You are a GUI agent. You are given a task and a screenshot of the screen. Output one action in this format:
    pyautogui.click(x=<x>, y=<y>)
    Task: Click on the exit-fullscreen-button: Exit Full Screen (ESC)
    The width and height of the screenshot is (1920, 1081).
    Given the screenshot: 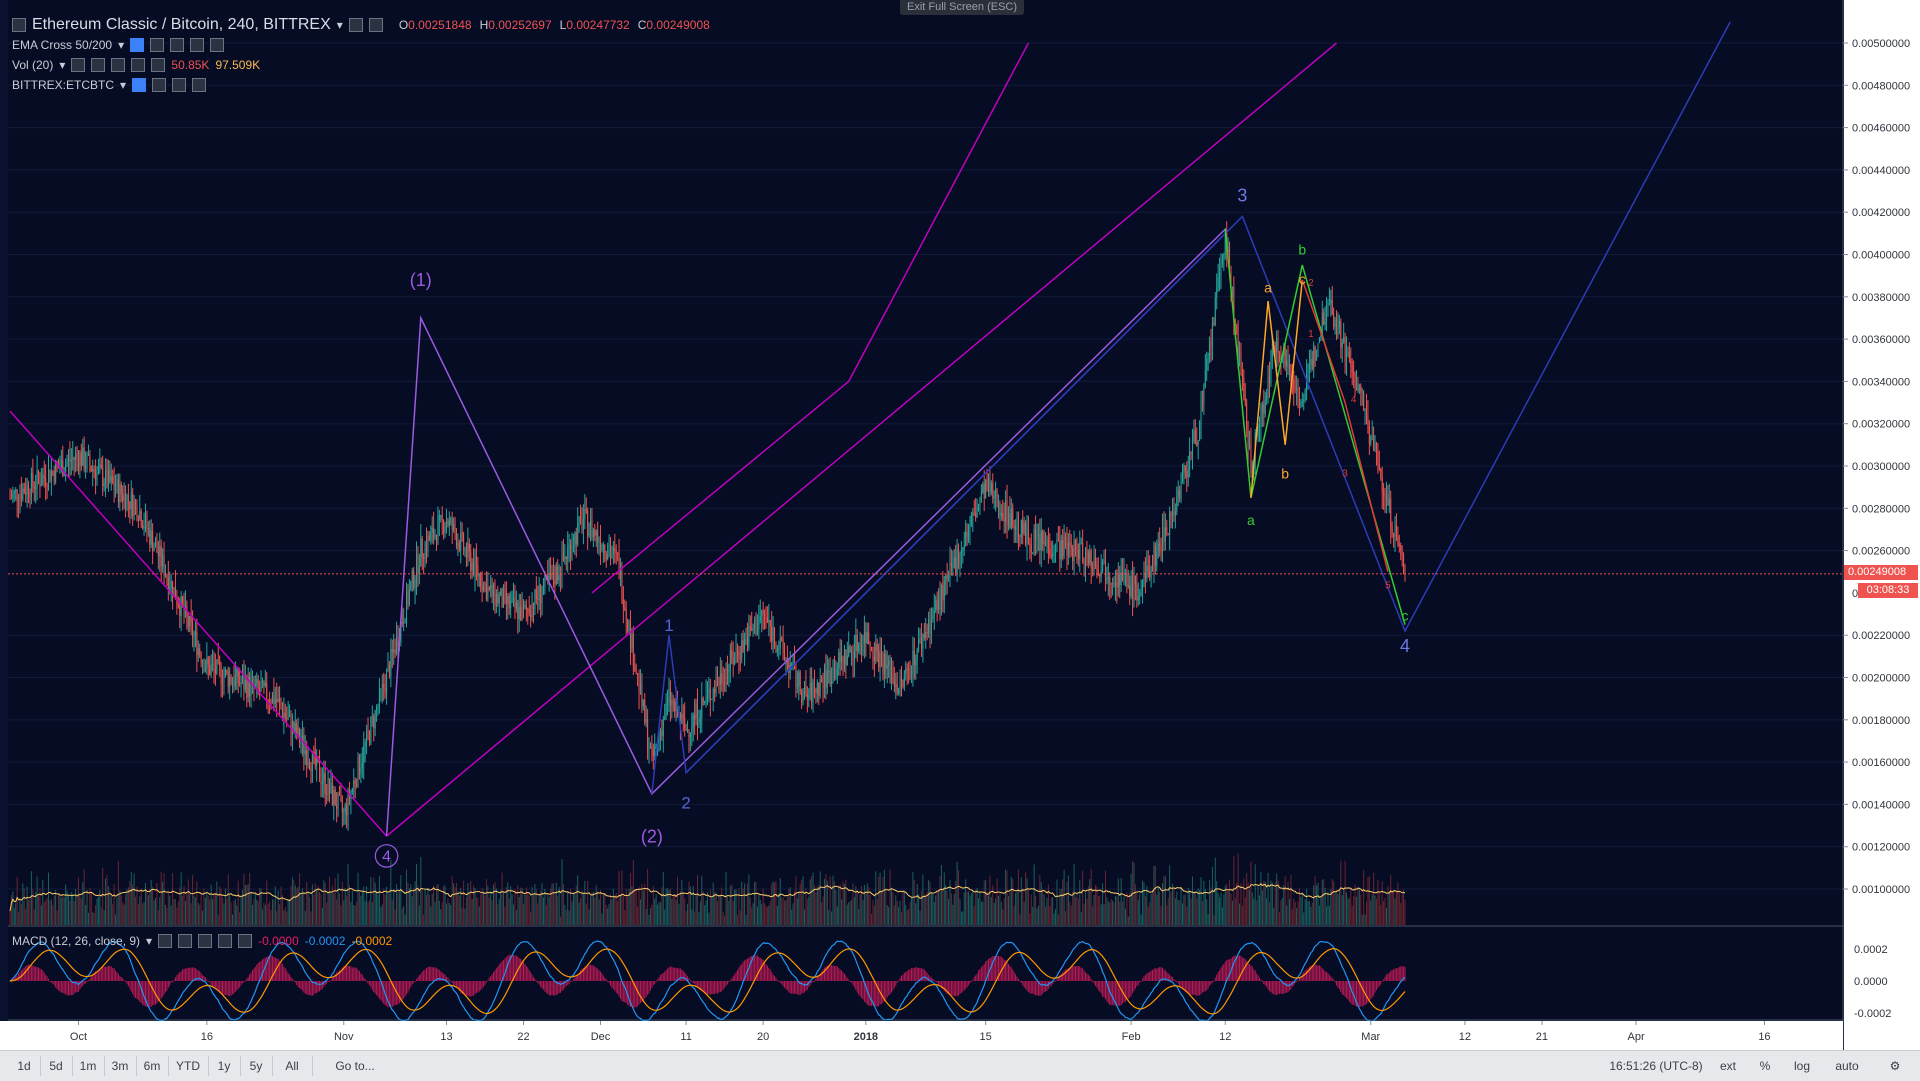 What is the action you would take?
    pyautogui.click(x=962, y=7)
    